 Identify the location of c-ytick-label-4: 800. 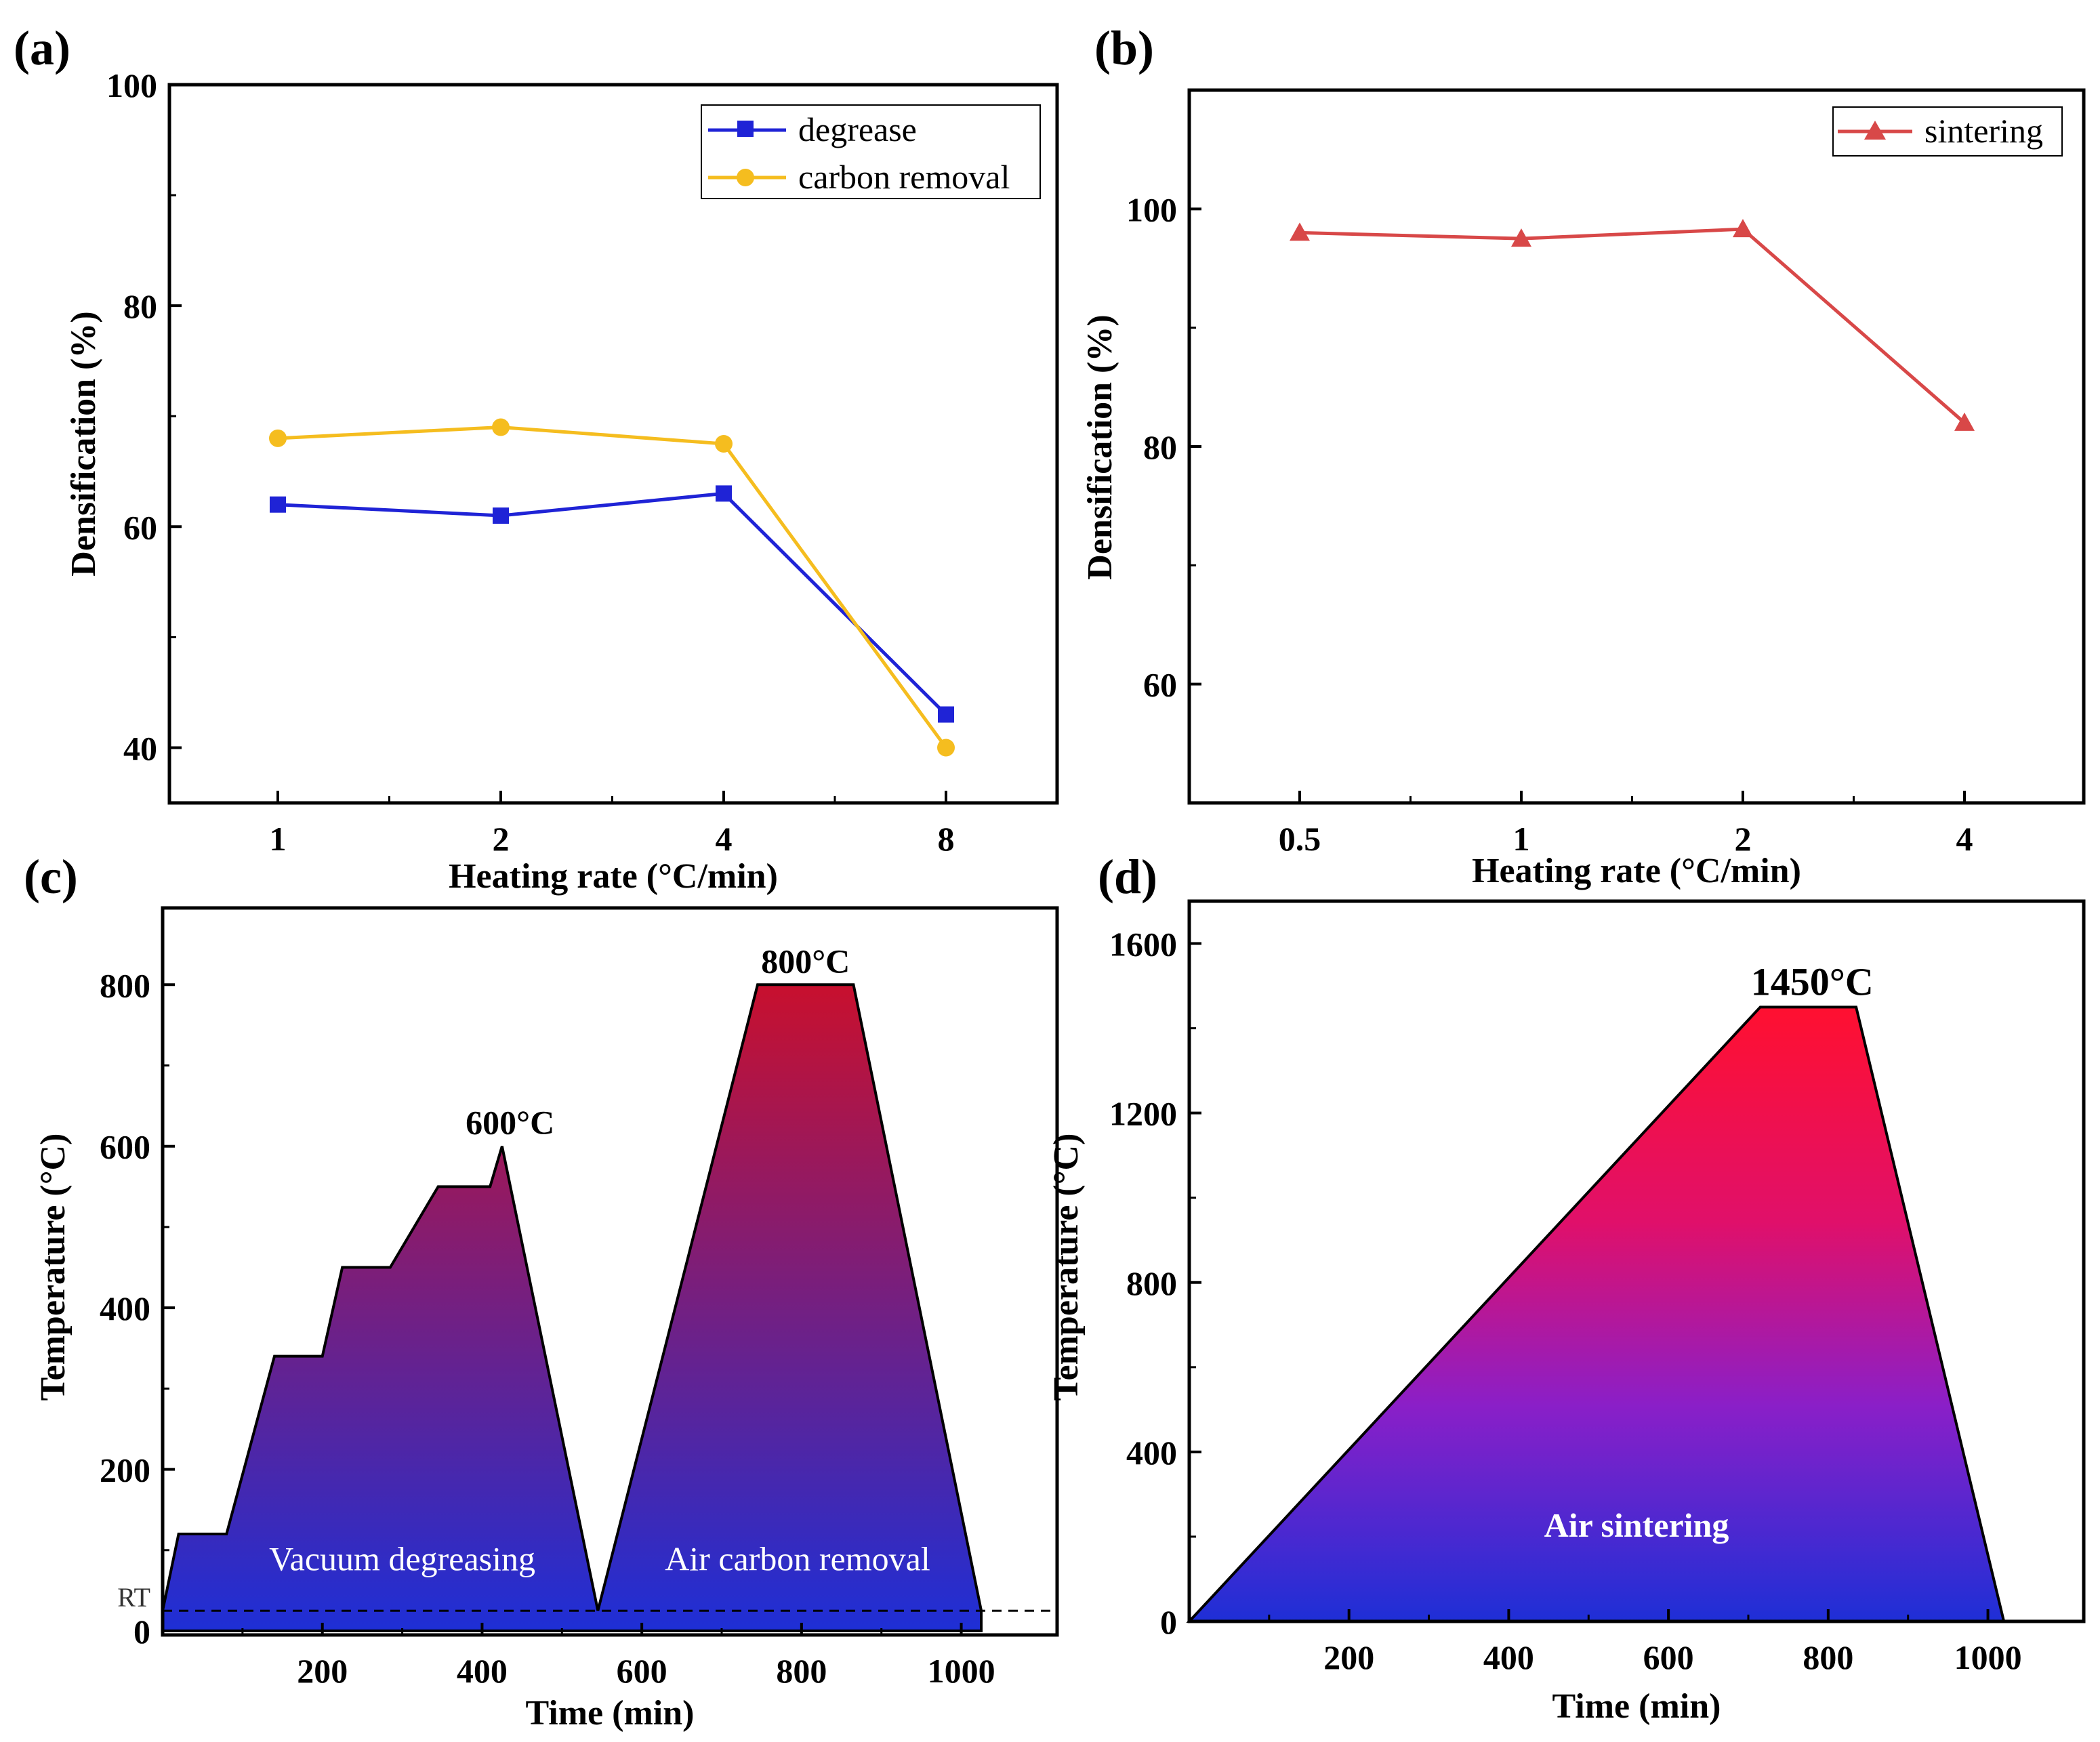
(125, 985).